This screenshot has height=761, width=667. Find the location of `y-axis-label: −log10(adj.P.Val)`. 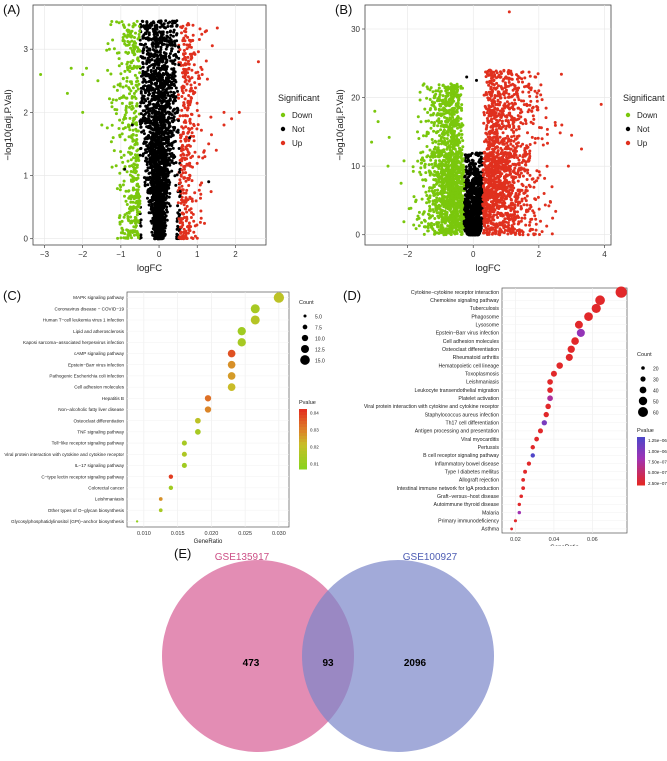

y-axis-label: −log10(adj.P.Val) is located at coordinates (8, 124).